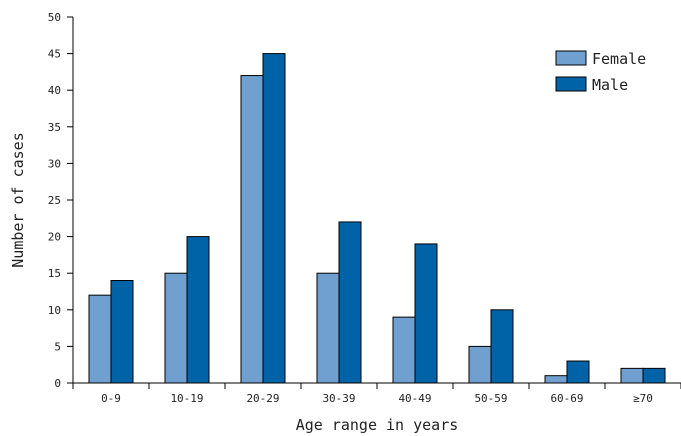 The width and height of the screenshot is (681, 436). Describe the element at coordinates (566, 398) in the screenshot. I see `x-tick-label: 60-69` at that location.